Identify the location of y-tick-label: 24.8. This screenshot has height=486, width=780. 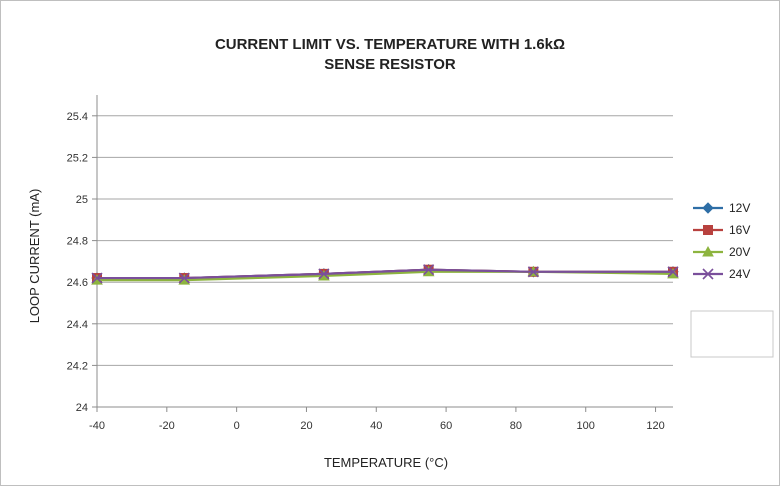
(77, 242).